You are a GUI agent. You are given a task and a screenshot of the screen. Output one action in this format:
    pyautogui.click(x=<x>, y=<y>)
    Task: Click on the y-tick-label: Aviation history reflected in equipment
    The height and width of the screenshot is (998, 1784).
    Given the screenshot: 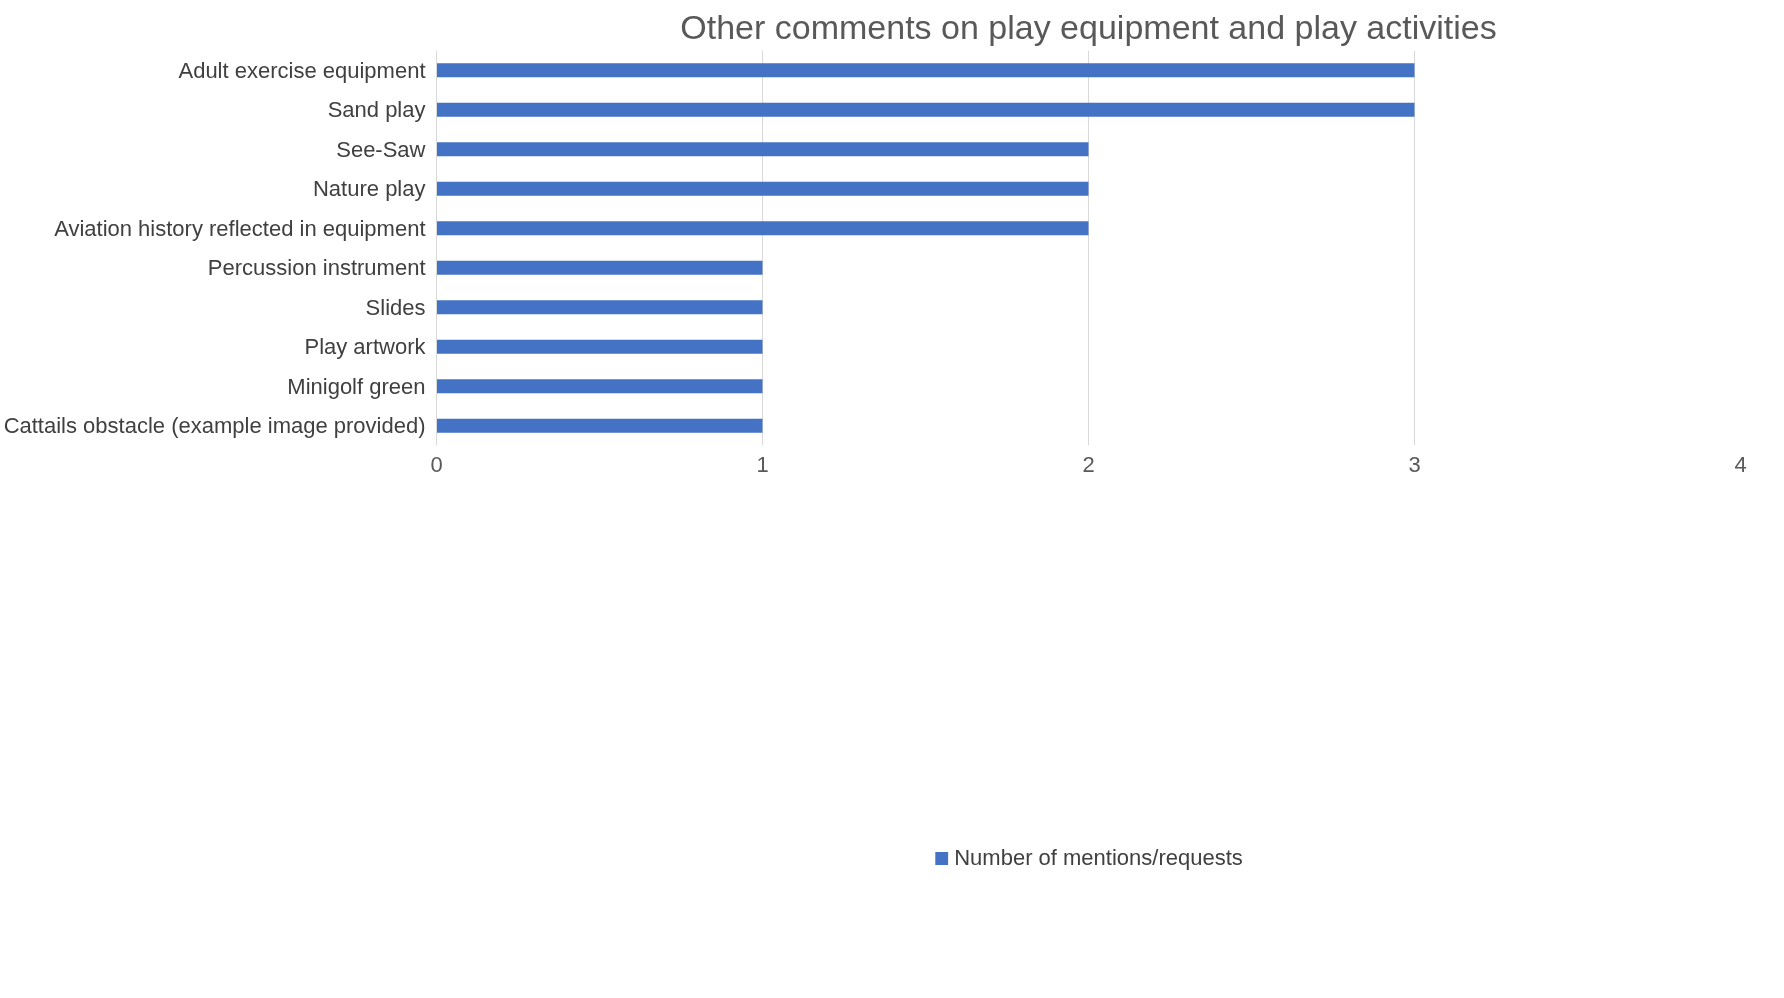 What is the action you would take?
    pyautogui.click(x=240, y=228)
    